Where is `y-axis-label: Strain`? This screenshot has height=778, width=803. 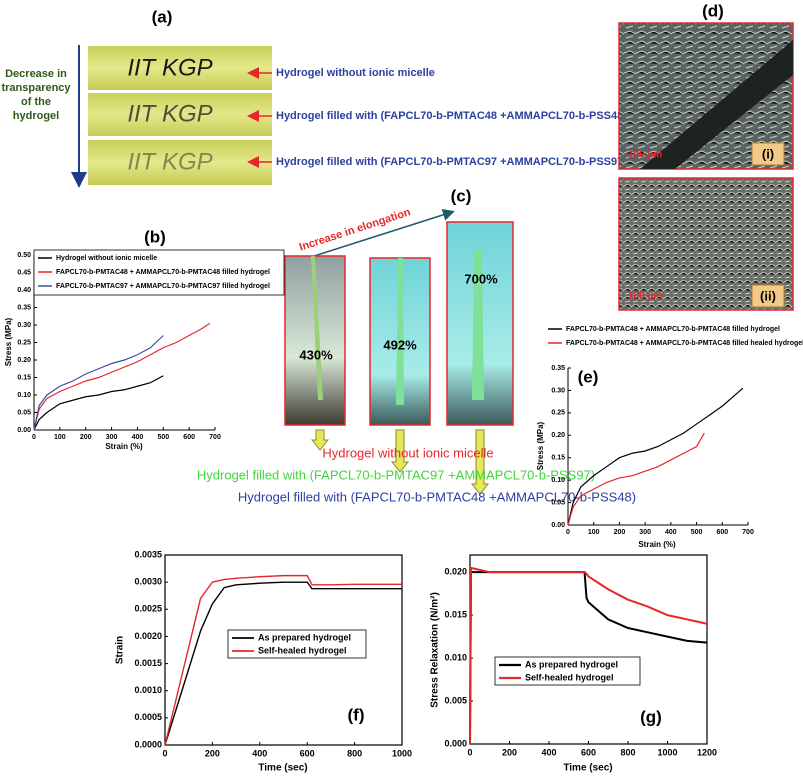 y-axis-label: Strain is located at coordinates (120, 650).